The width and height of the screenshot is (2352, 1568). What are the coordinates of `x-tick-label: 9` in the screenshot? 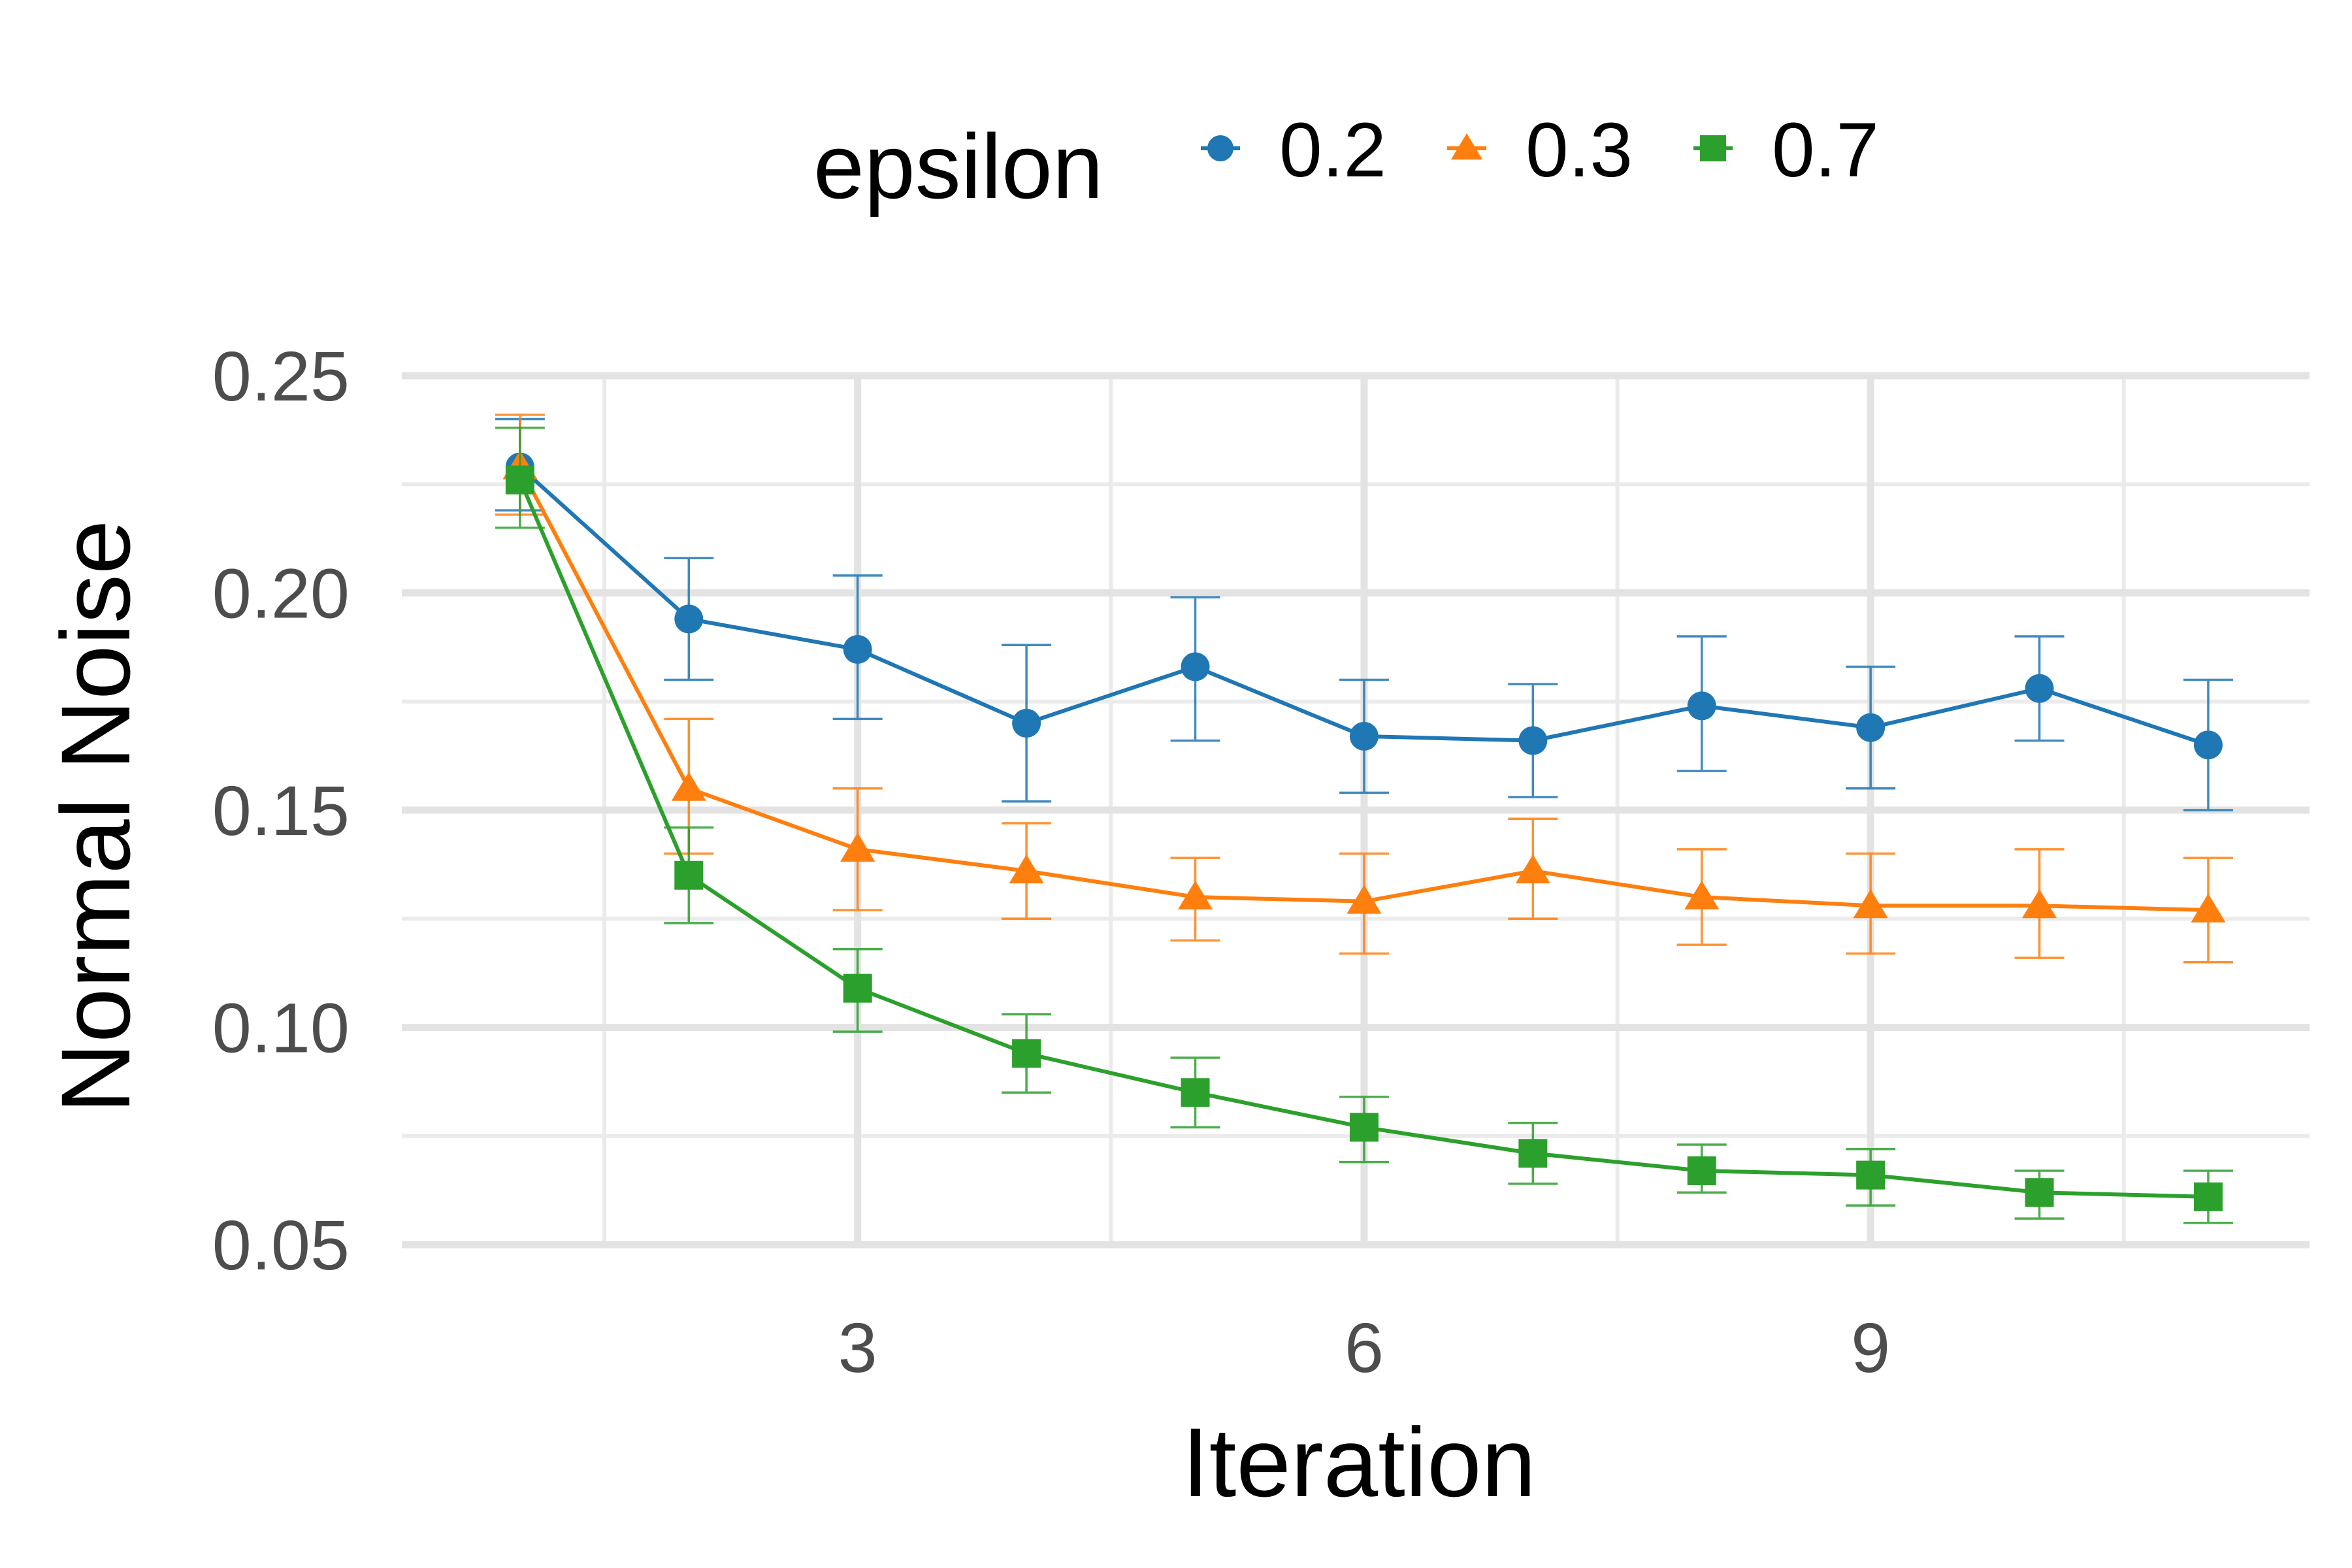 It's located at (1870, 1347).